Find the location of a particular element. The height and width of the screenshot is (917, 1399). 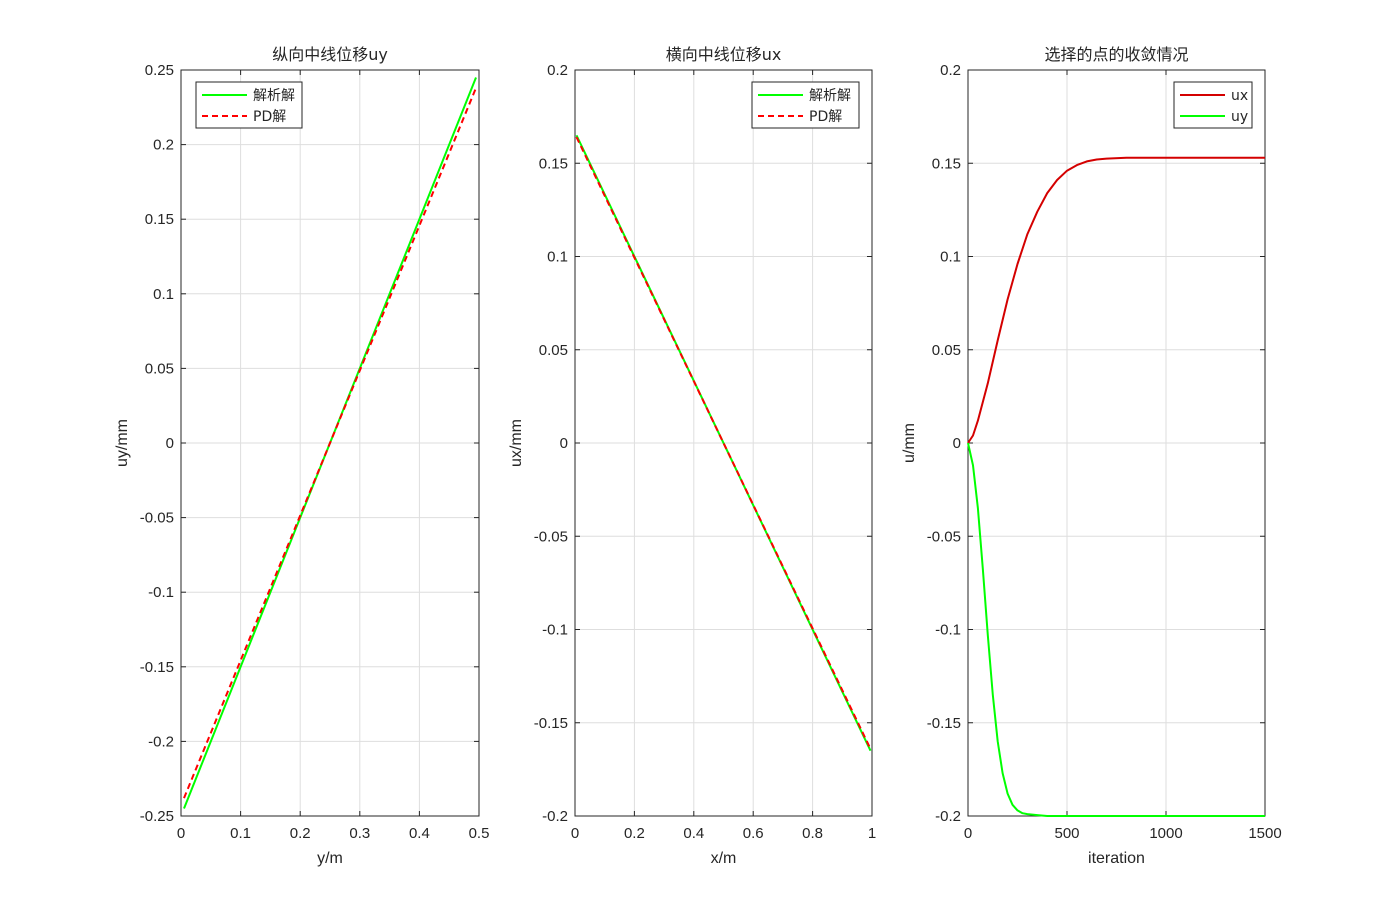

legend-label: uy is located at coordinates (1239, 117).